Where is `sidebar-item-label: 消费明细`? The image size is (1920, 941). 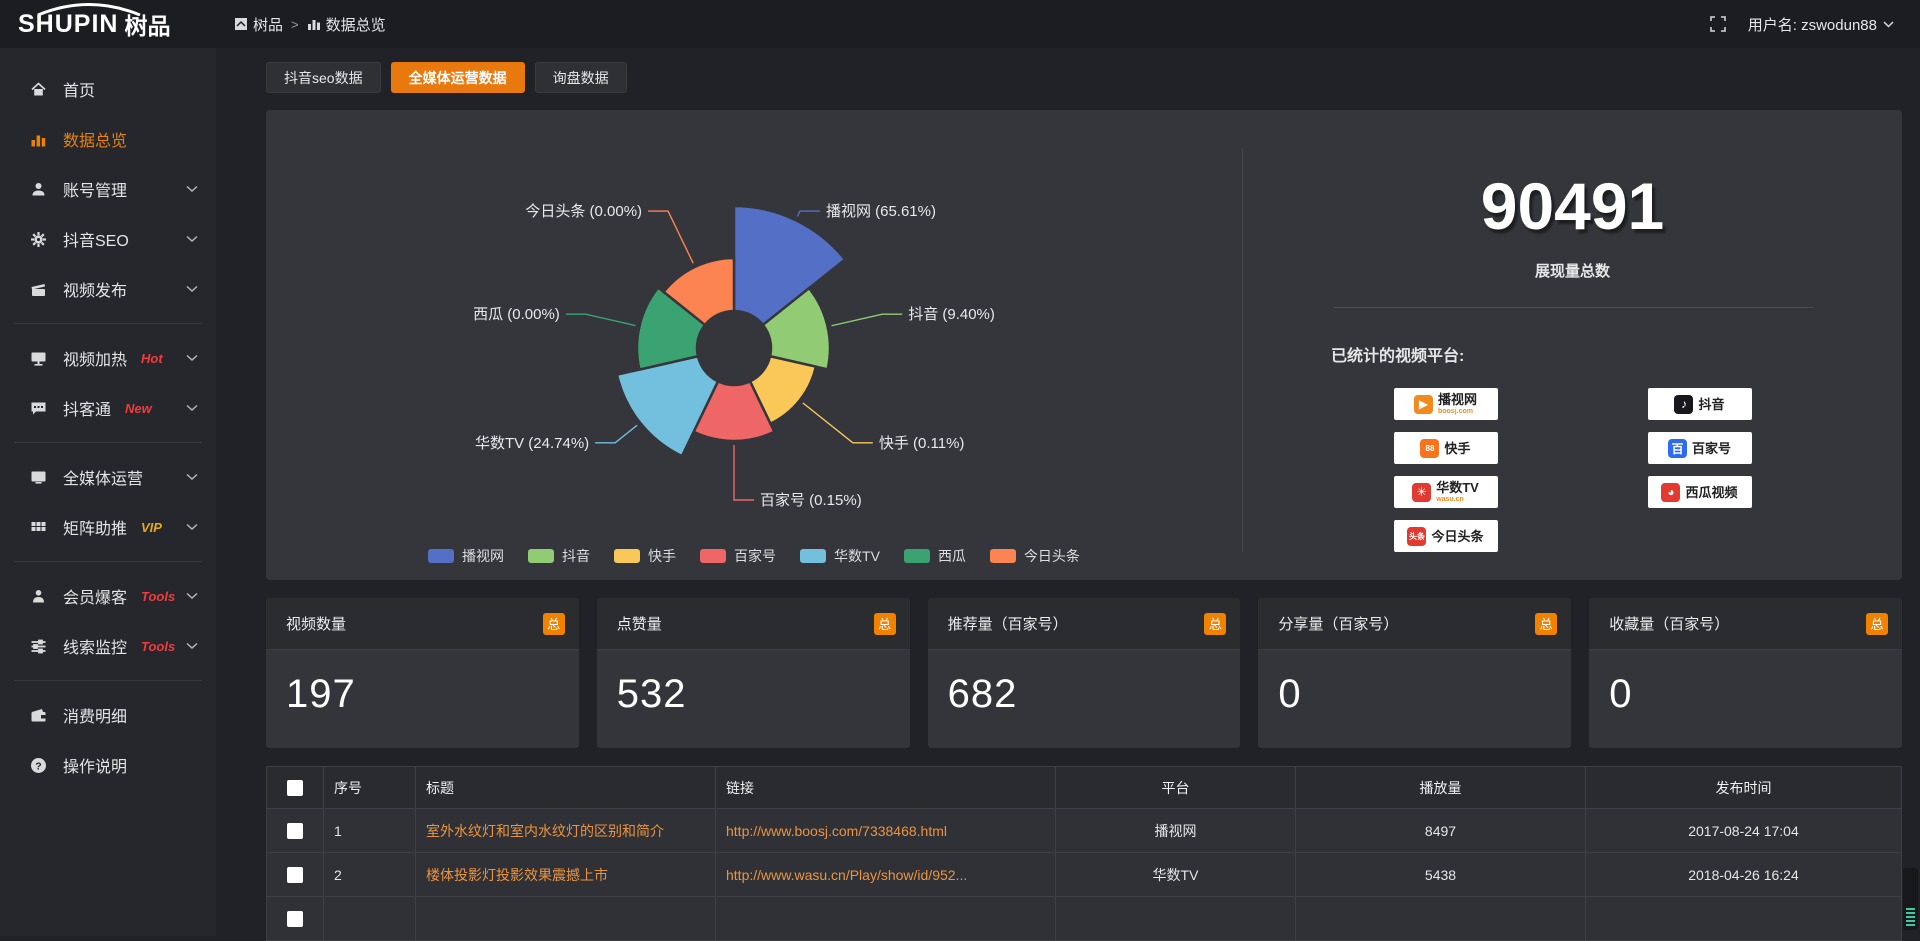
sidebar-item-label: 消费明细 is located at coordinates (95, 715).